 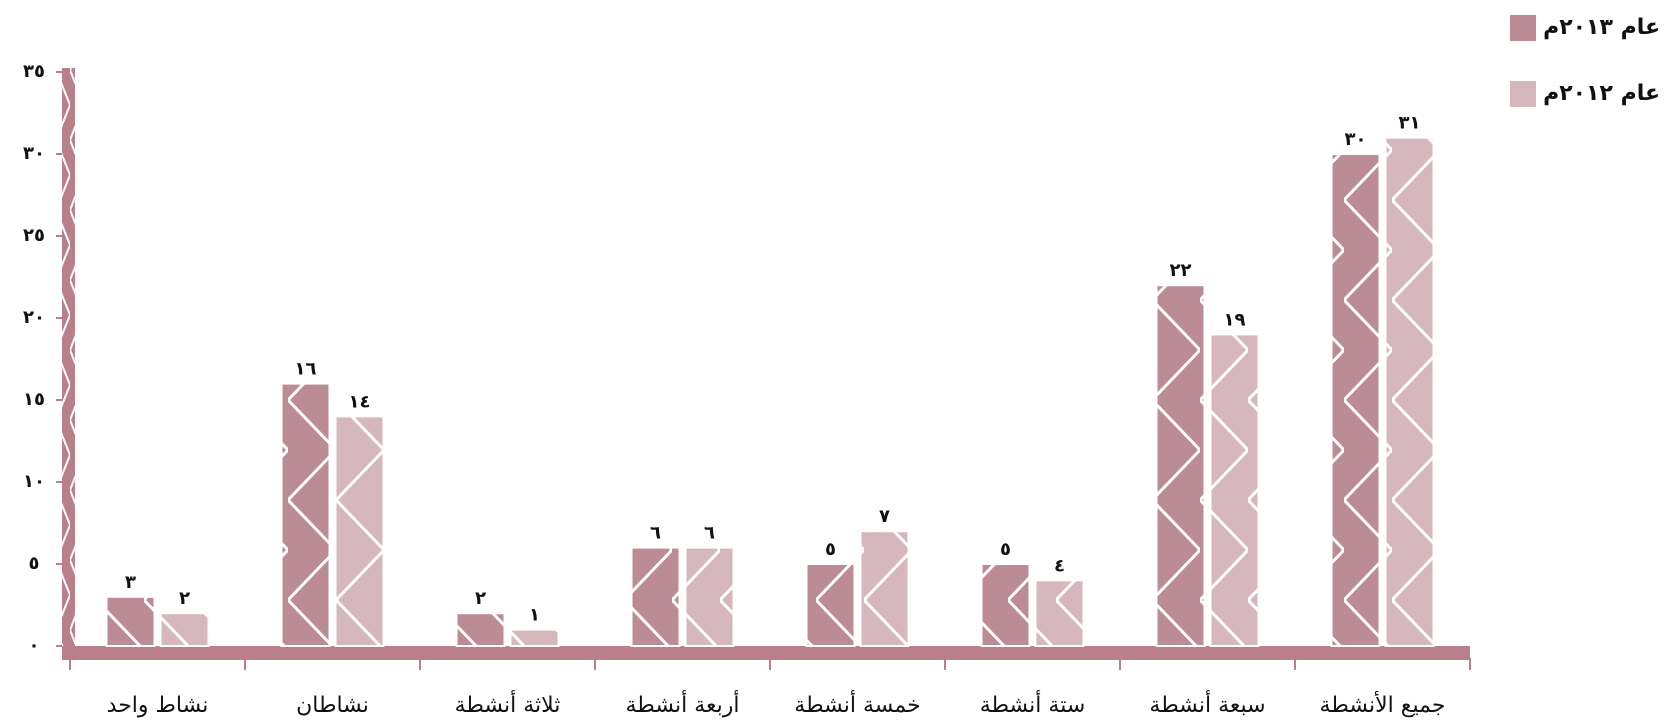 I want to click on y-tick-label: ٢٥, so click(x=34, y=235).